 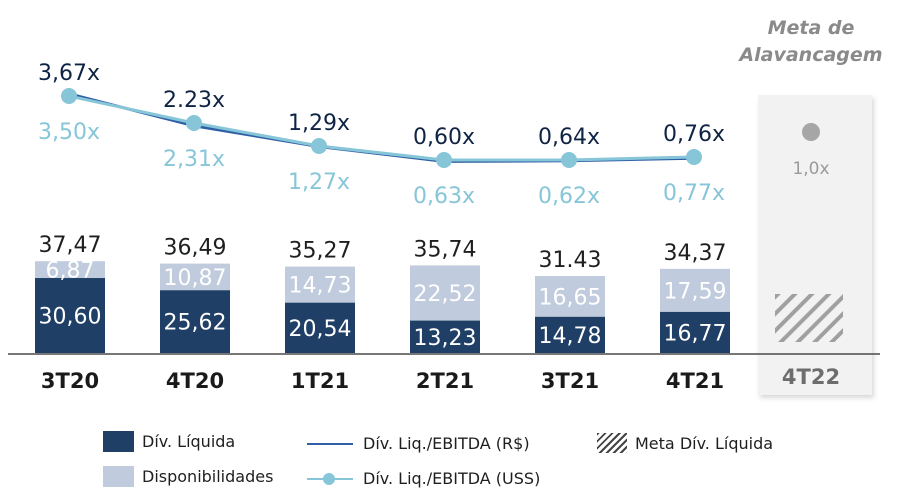 What do you see at coordinates (208, 476) in the screenshot?
I see `legend-label: Disponibilidades` at bounding box center [208, 476].